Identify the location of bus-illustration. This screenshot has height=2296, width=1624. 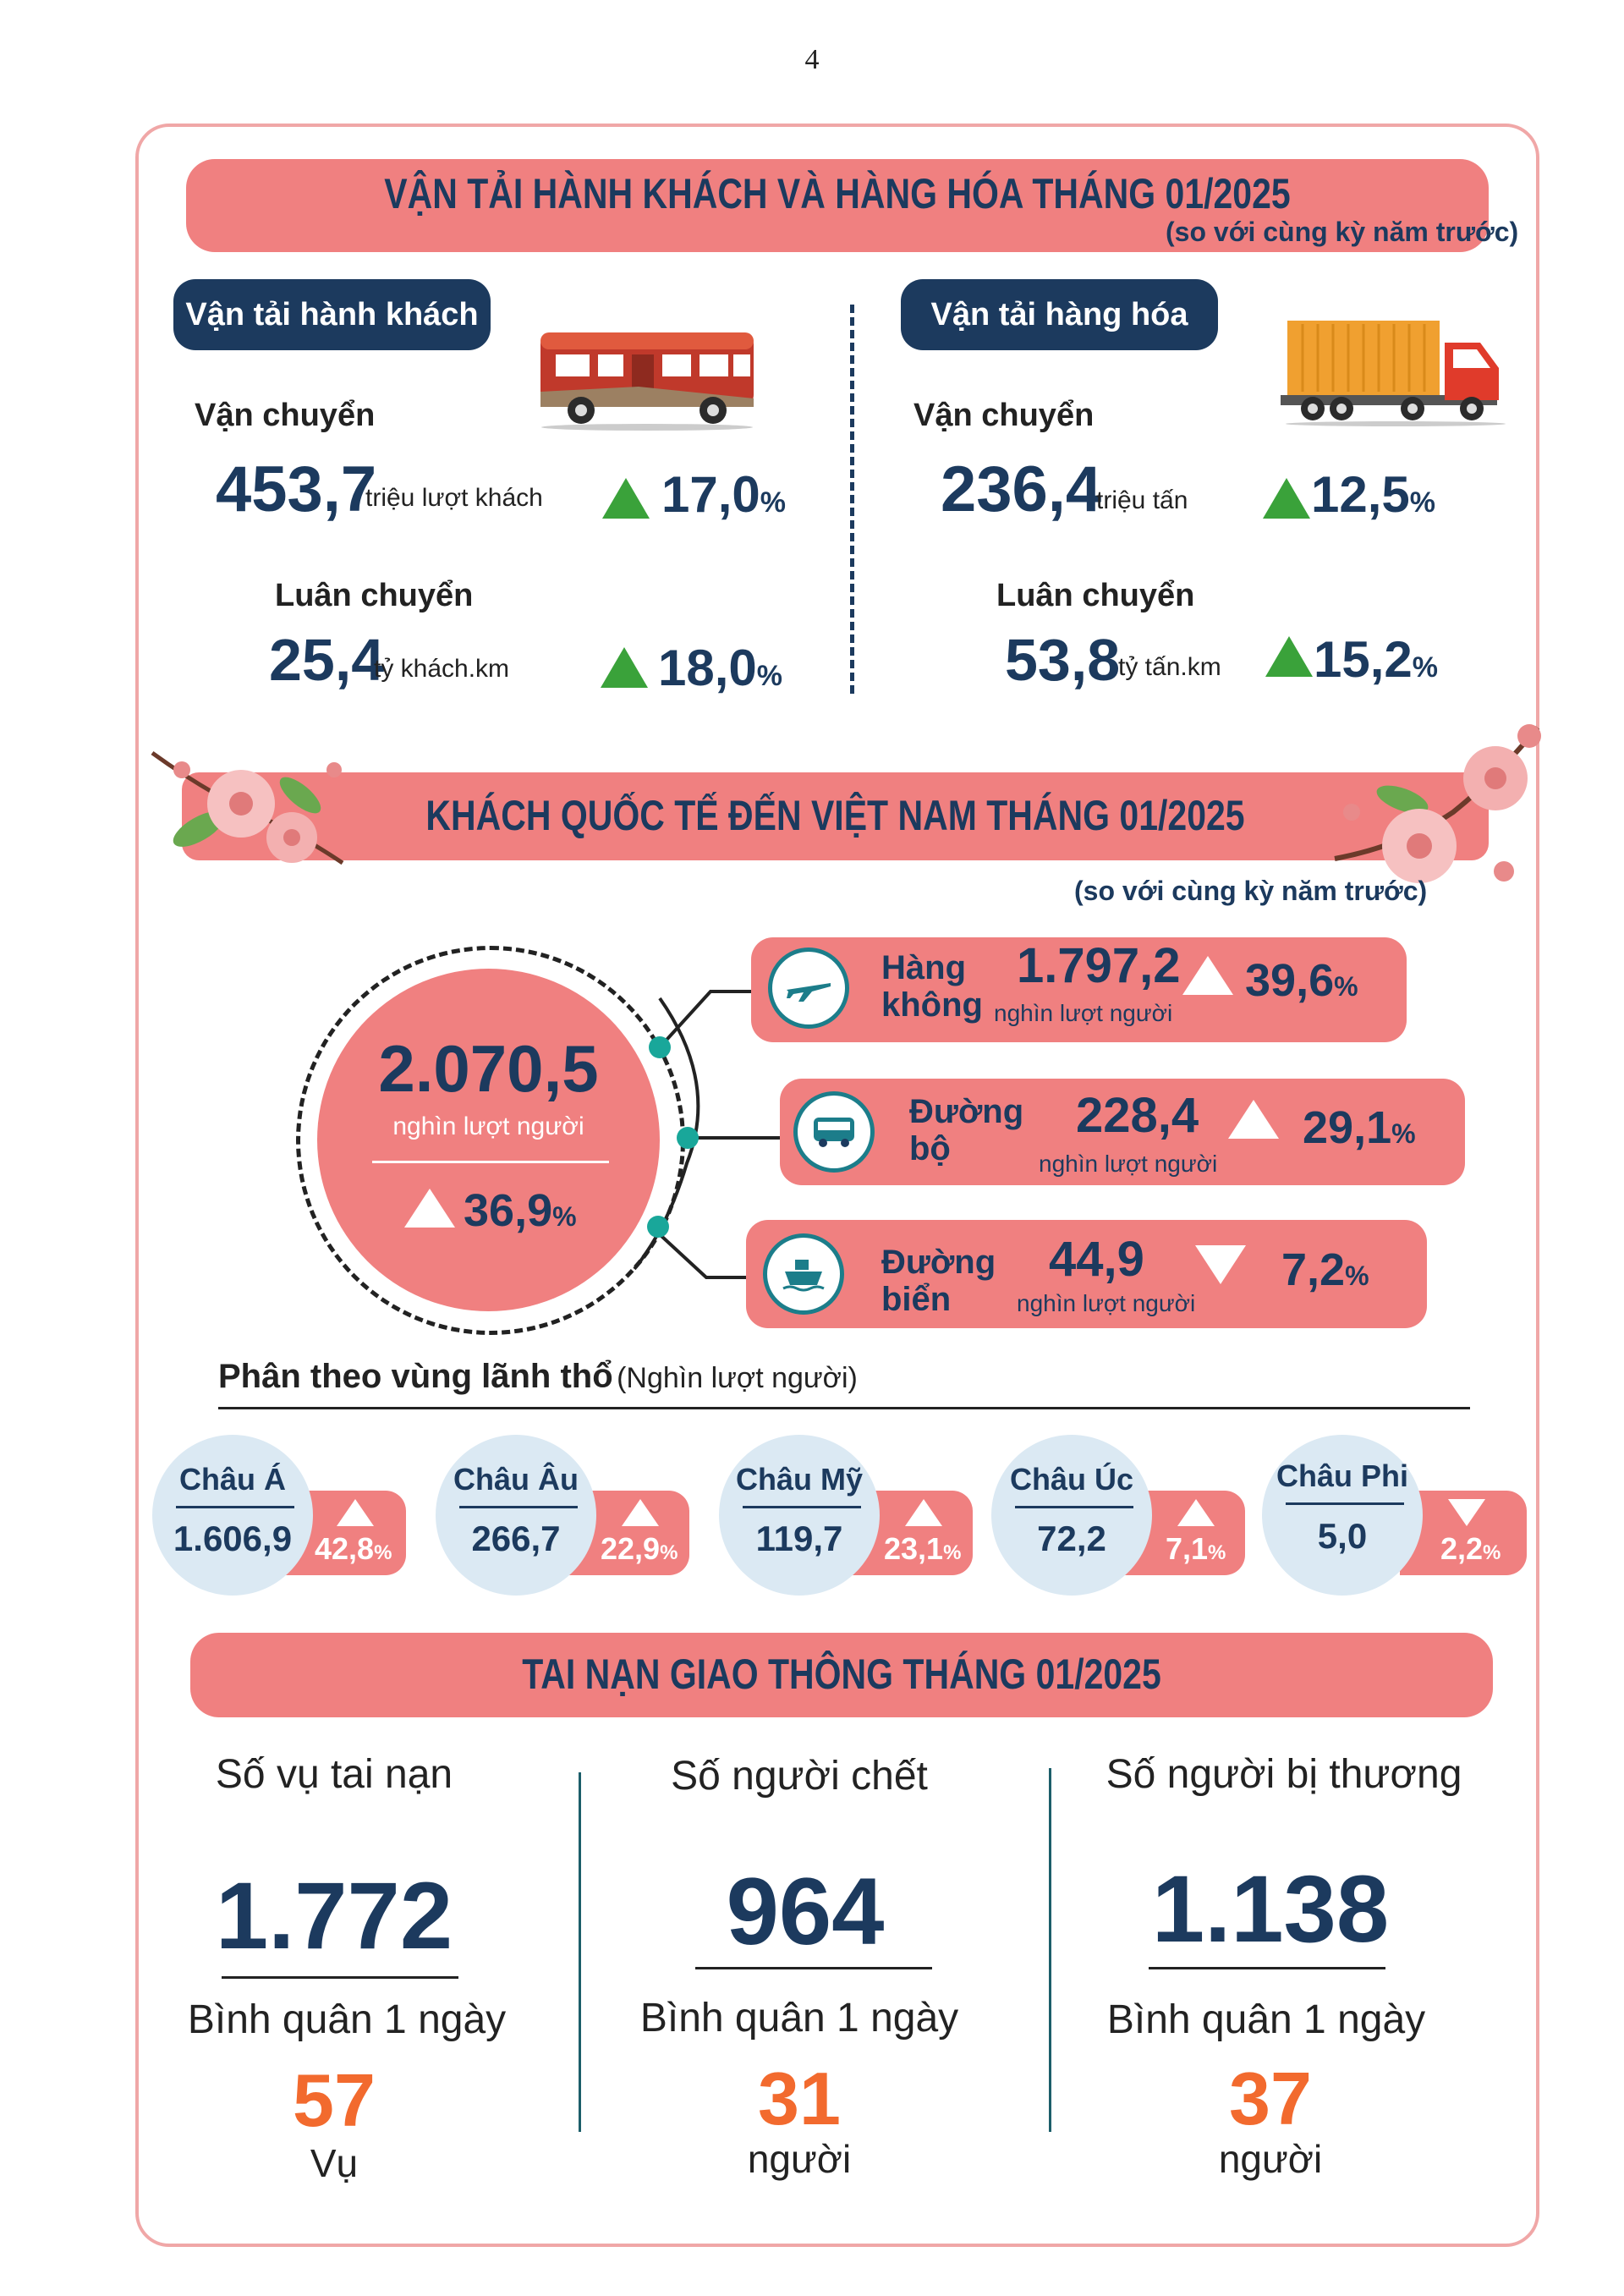
(647, 381).